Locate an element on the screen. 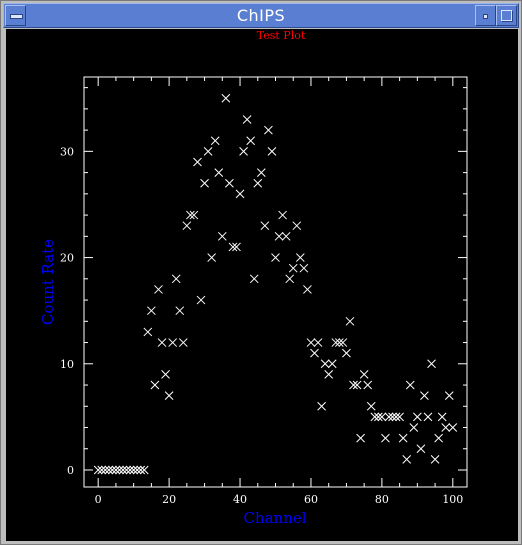 The height and width of the screenshot is (545, 522). window-menu-icon is located at coordinates (15, 15).